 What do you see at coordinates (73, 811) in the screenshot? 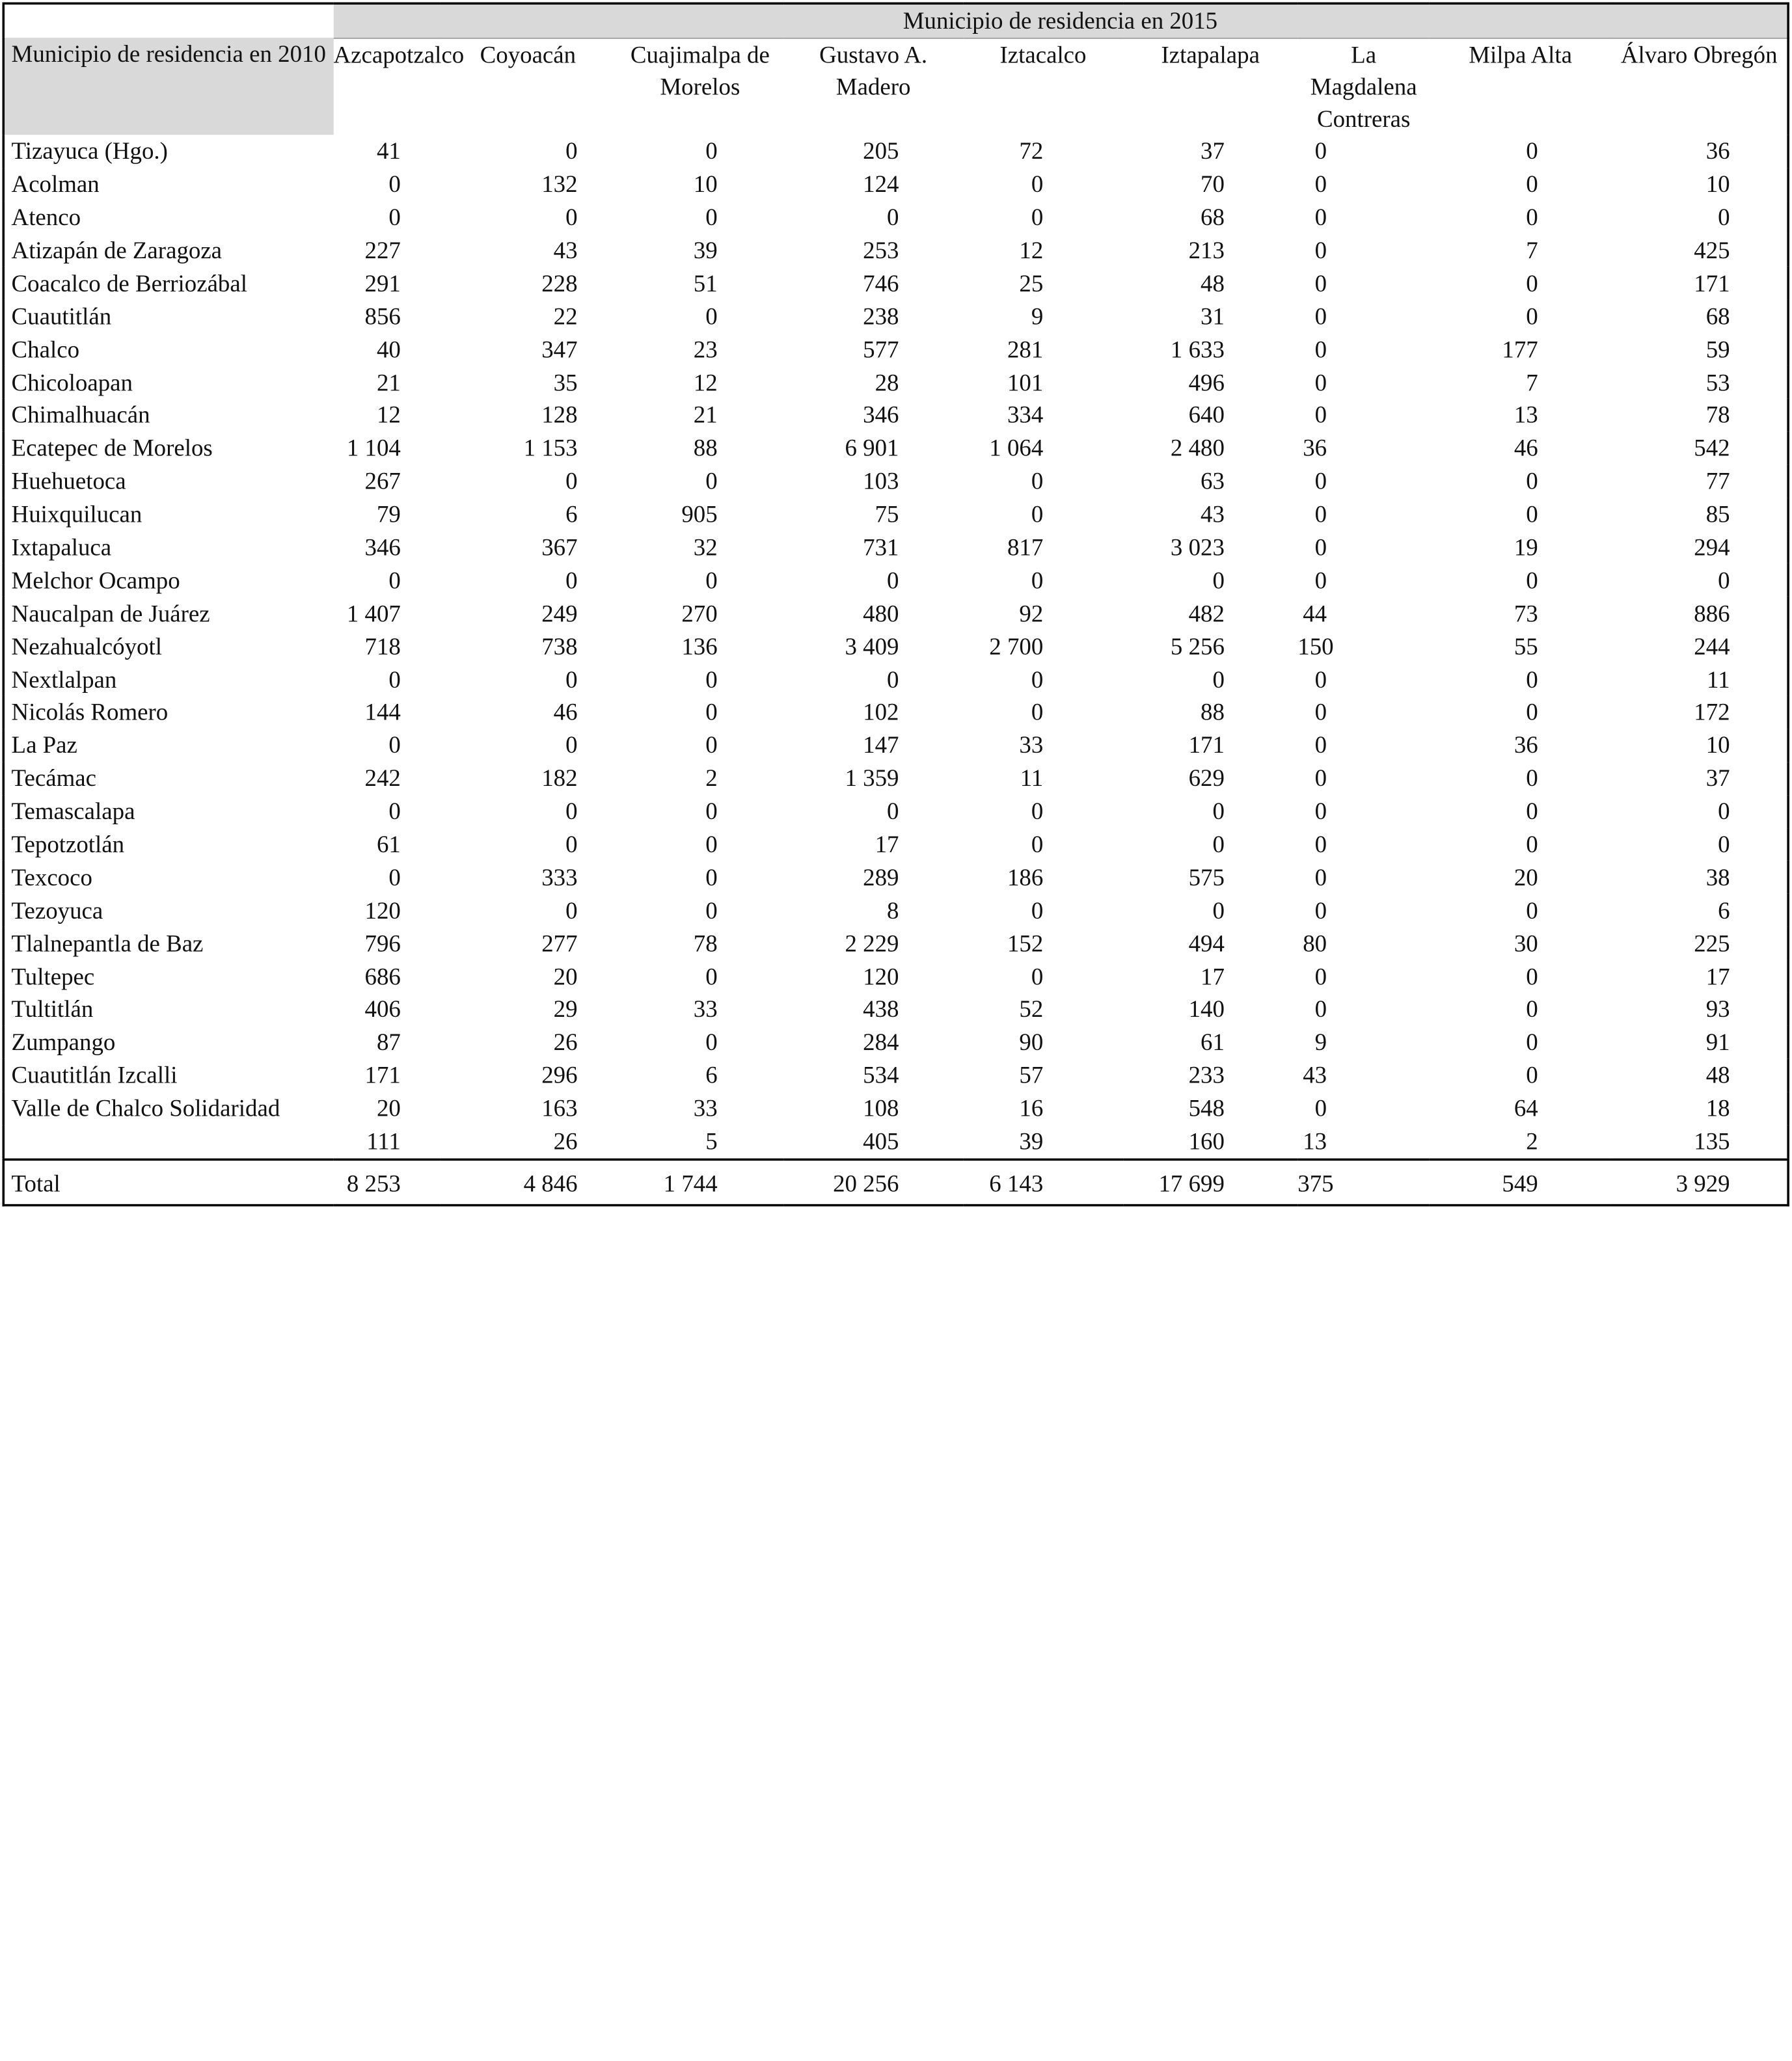
I see `row-label: Temascalapa` at bounding box center [73, 811].